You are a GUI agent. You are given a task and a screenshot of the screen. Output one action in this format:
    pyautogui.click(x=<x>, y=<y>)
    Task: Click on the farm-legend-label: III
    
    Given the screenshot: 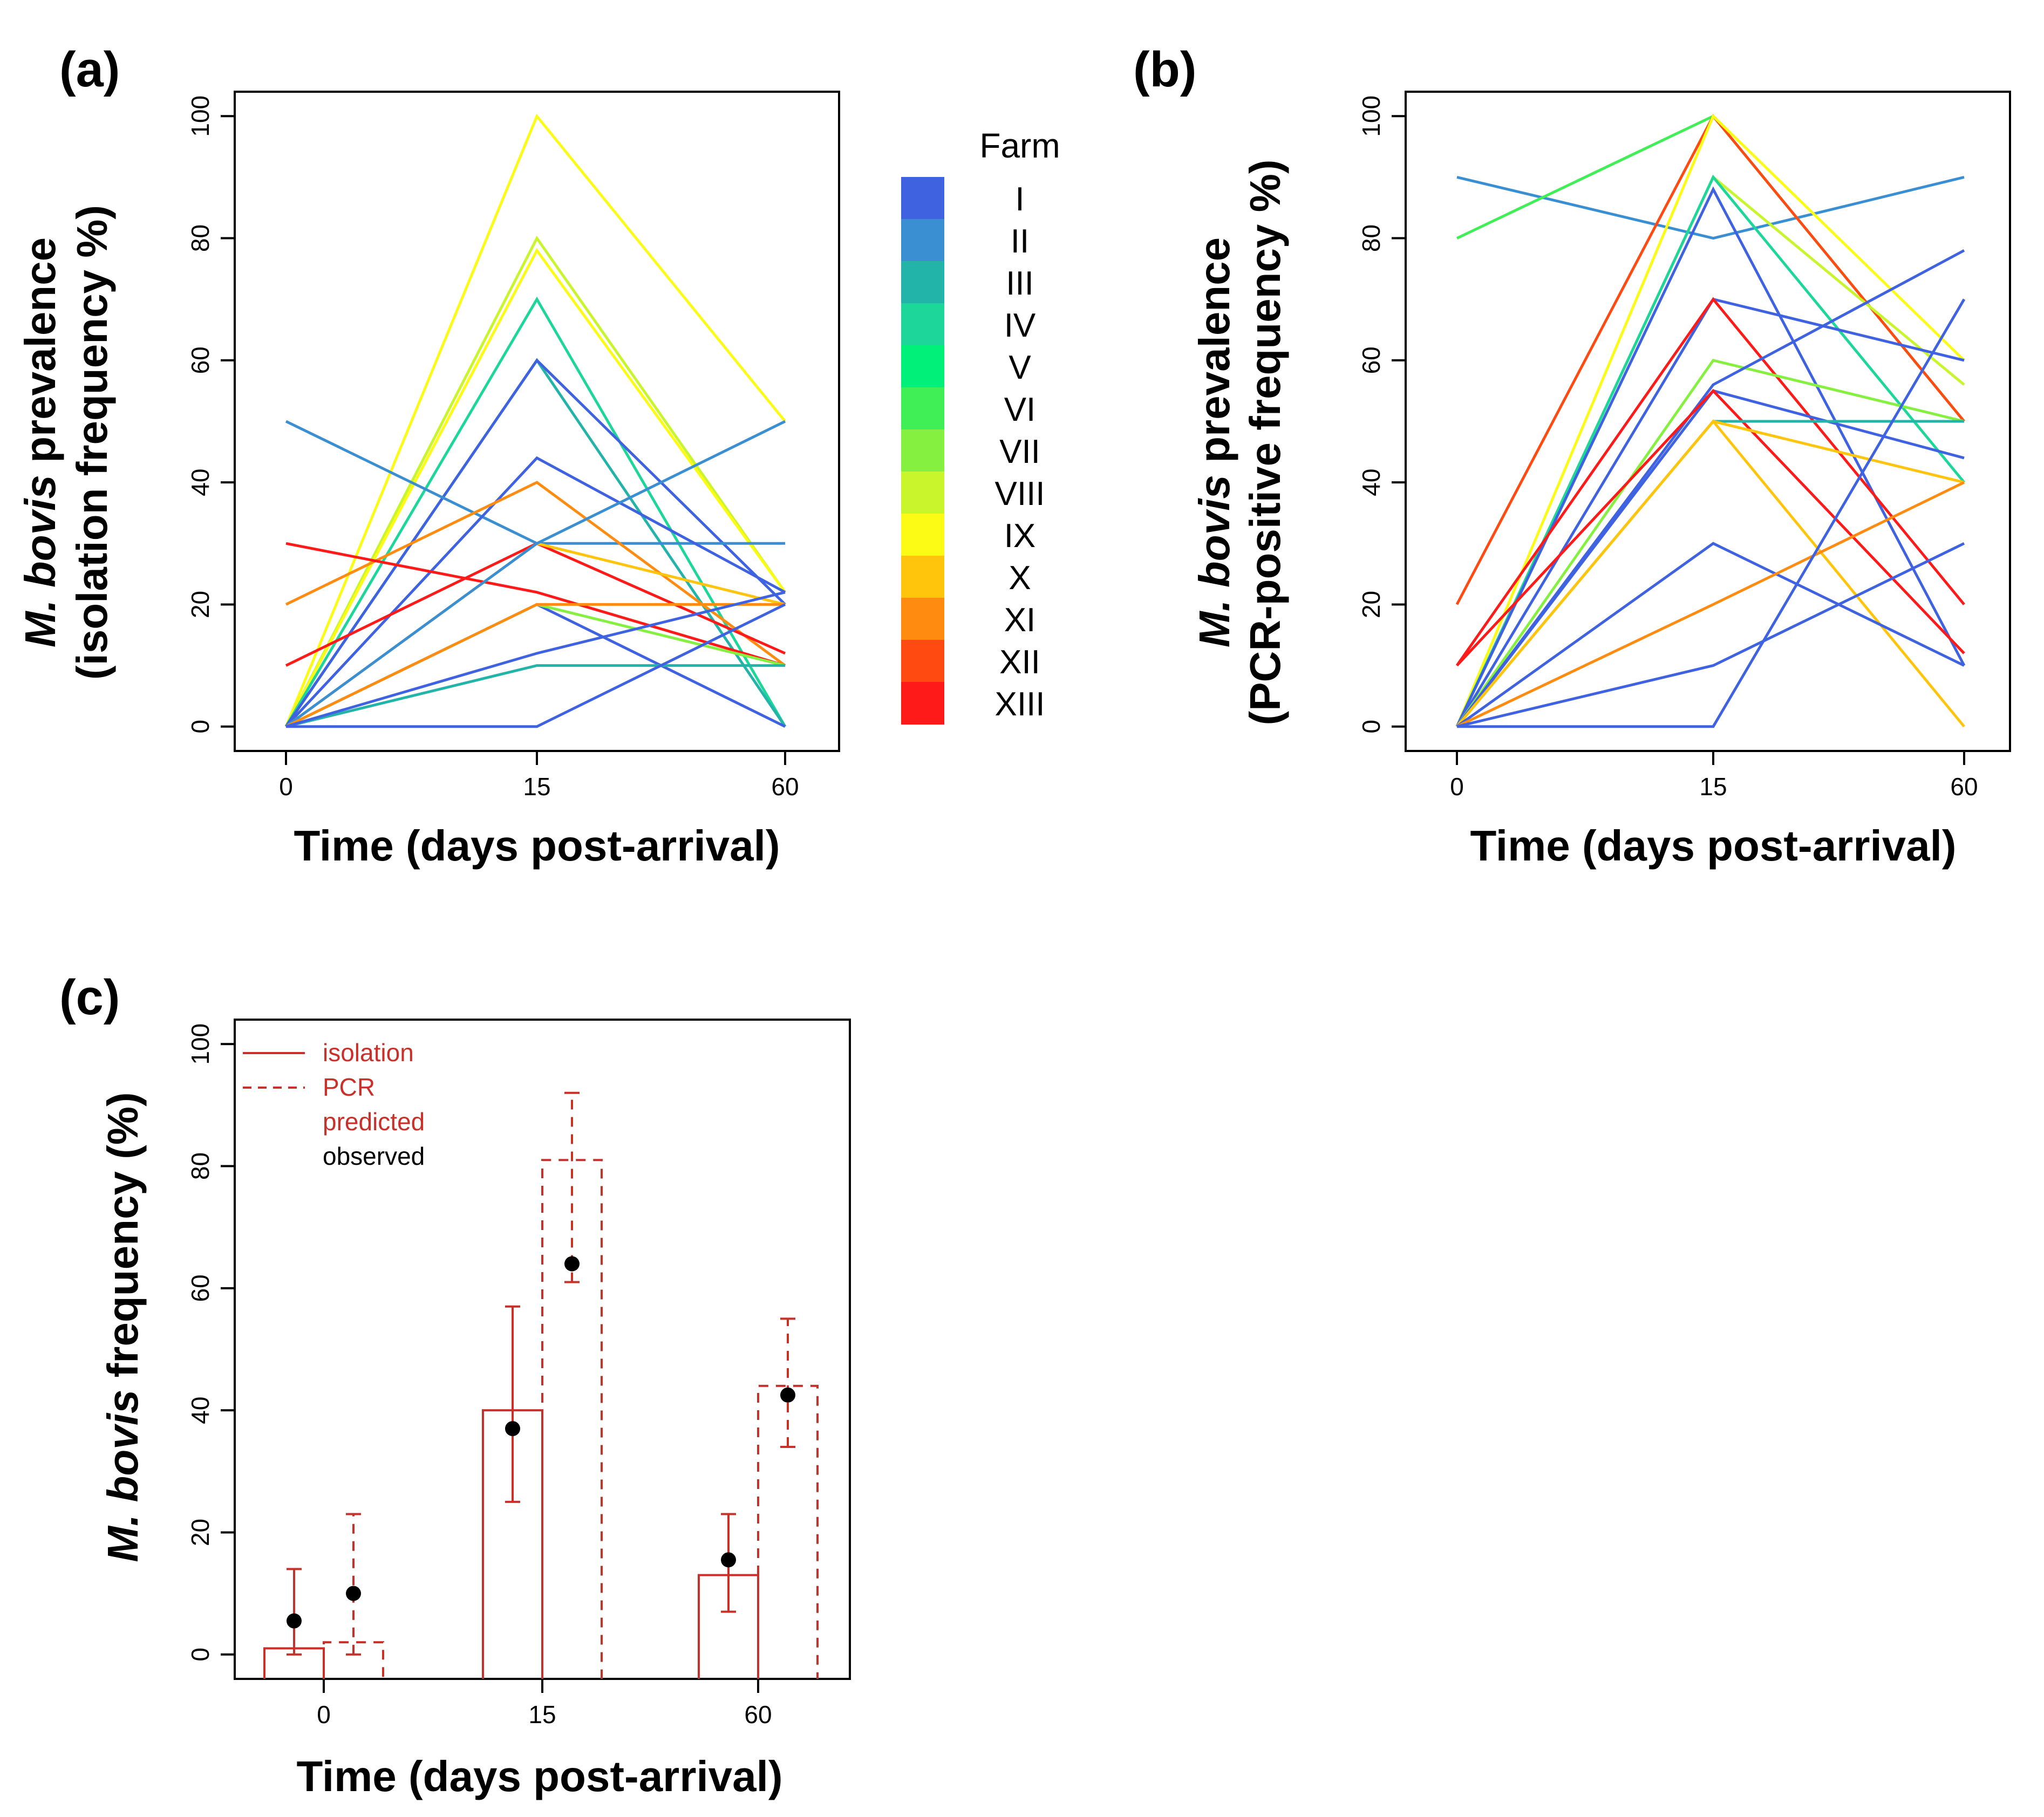 What is the action you would take?
    pyautogui.click(x=1020, y=284)
    